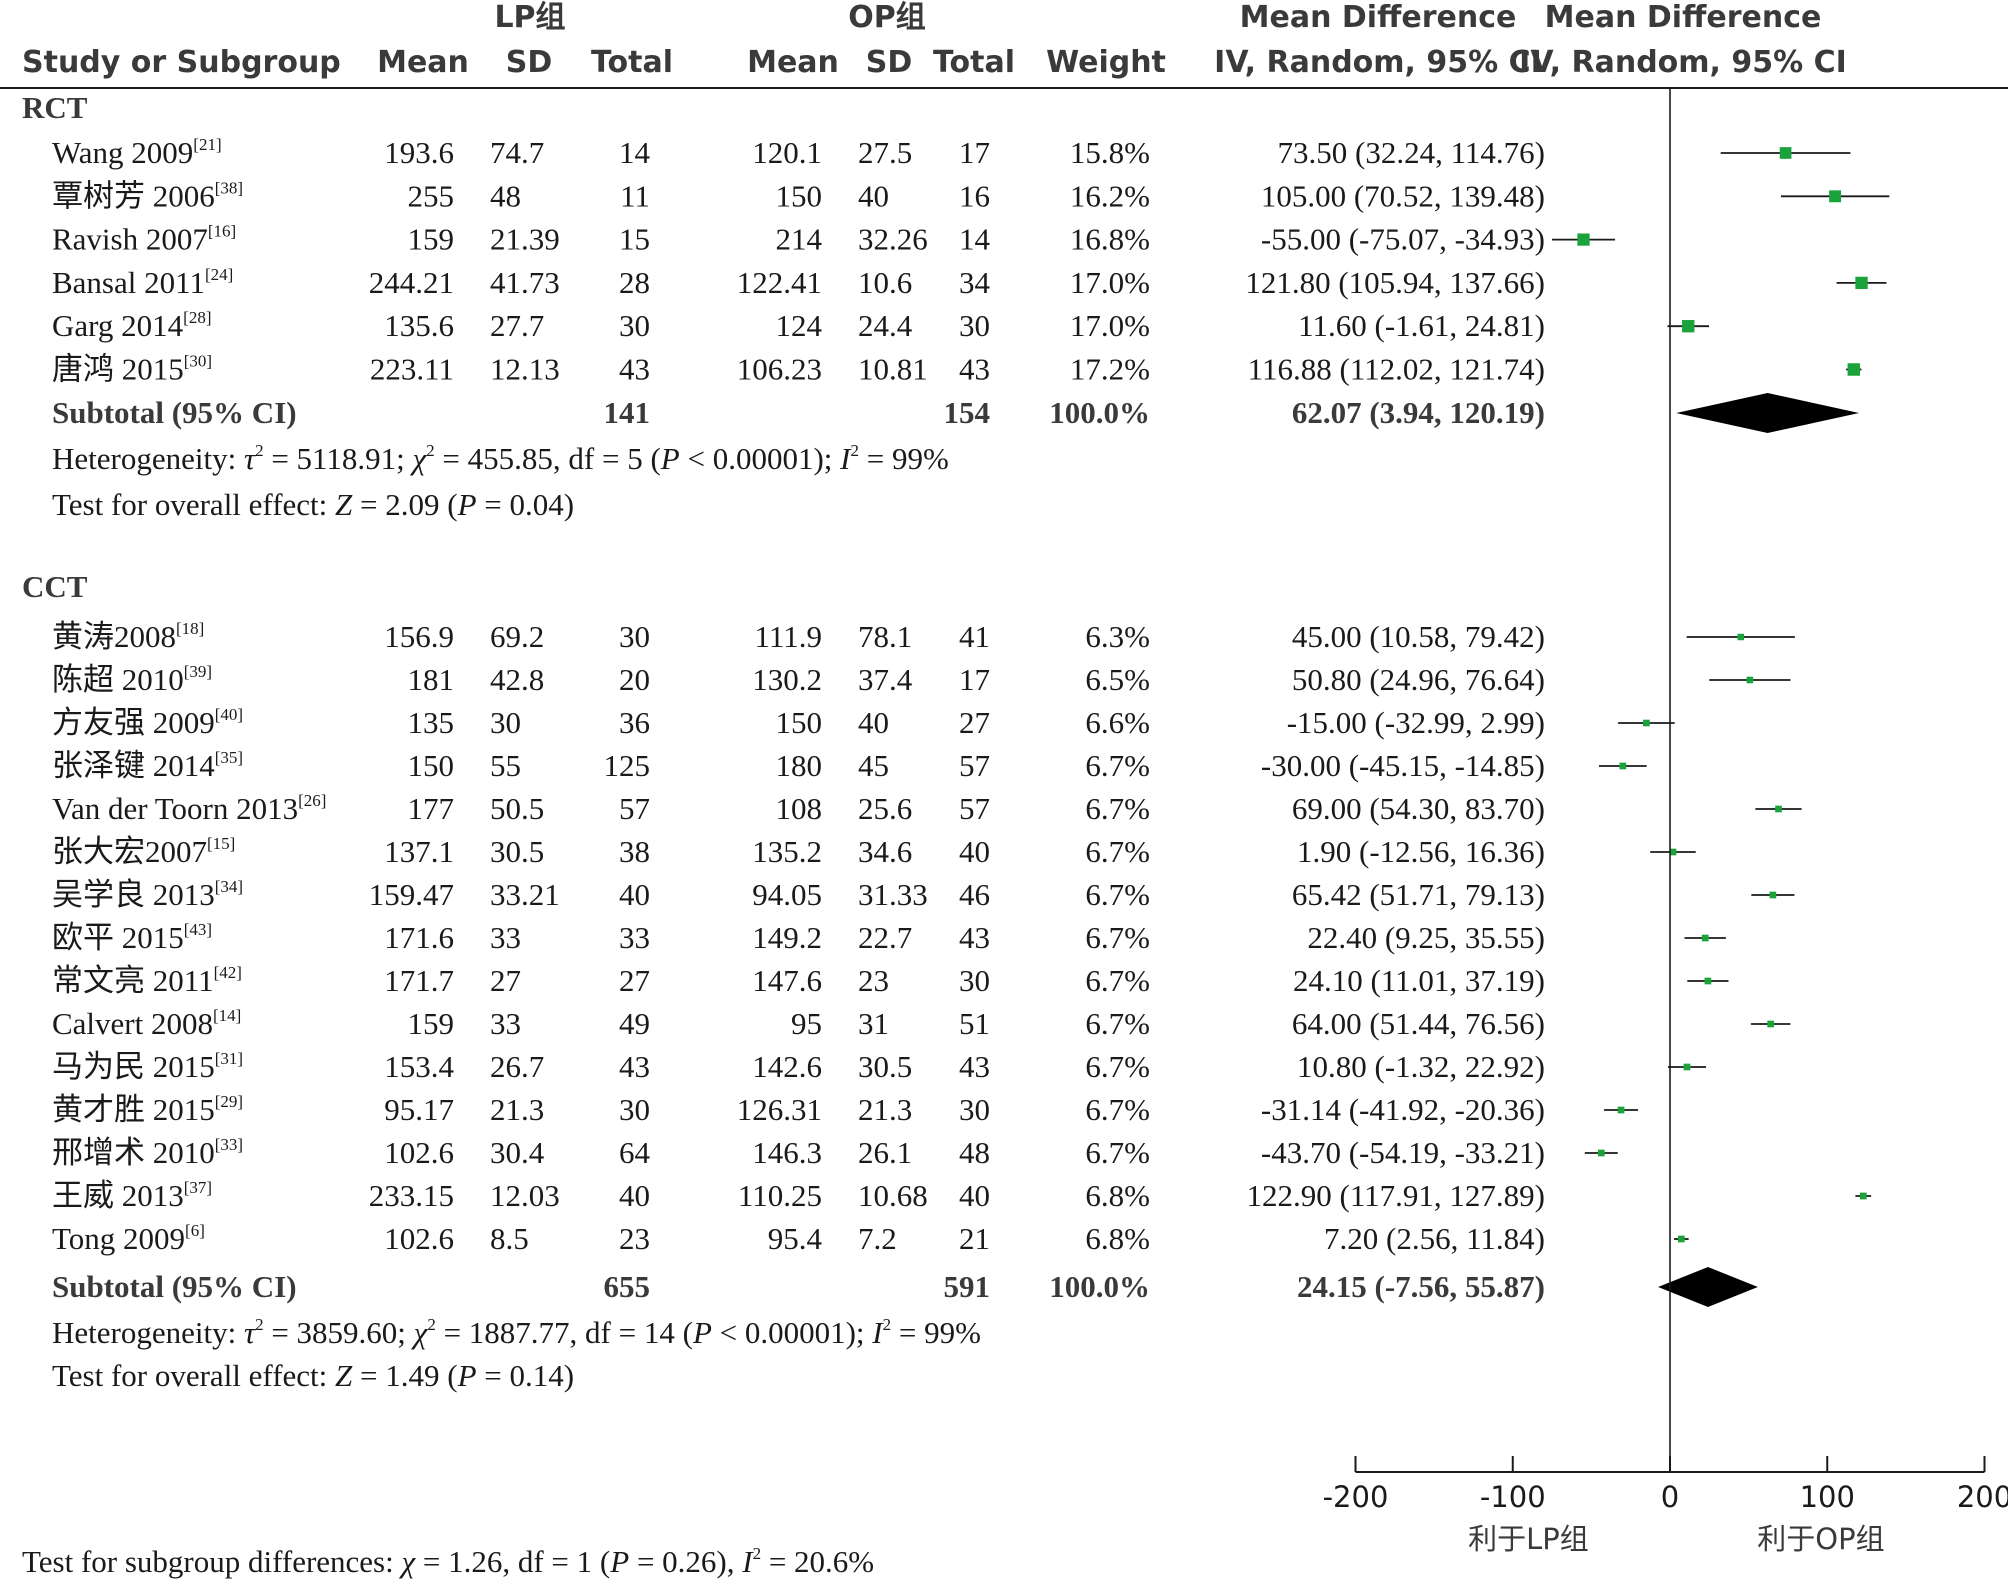 This screenshot has height=1580, width=2008. Describe the element at coordinates (1117, 636) in the screenshot. I see `weight: 6.3%` at that location.